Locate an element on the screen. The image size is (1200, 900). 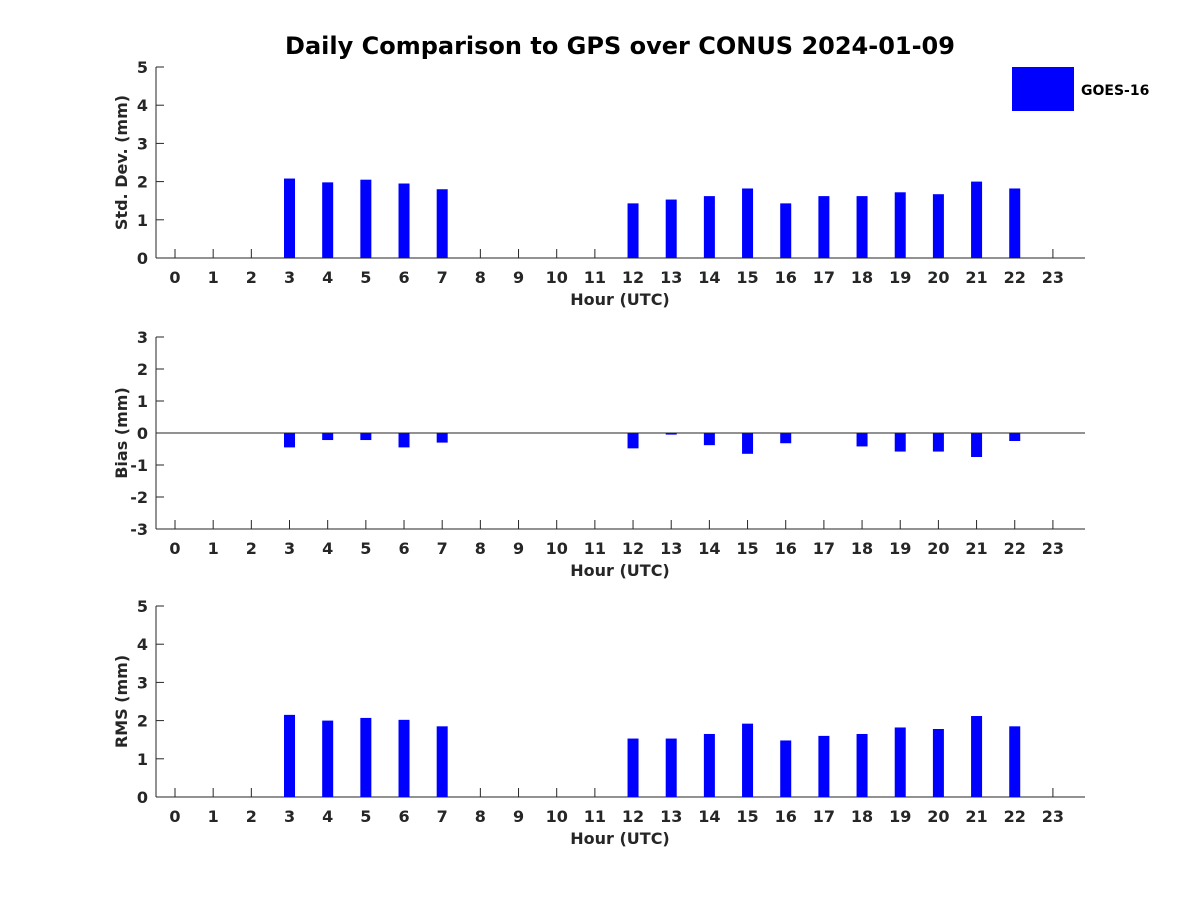
y-axis-label: Std. Dev. (mm) is located at coordinates (121, 162).